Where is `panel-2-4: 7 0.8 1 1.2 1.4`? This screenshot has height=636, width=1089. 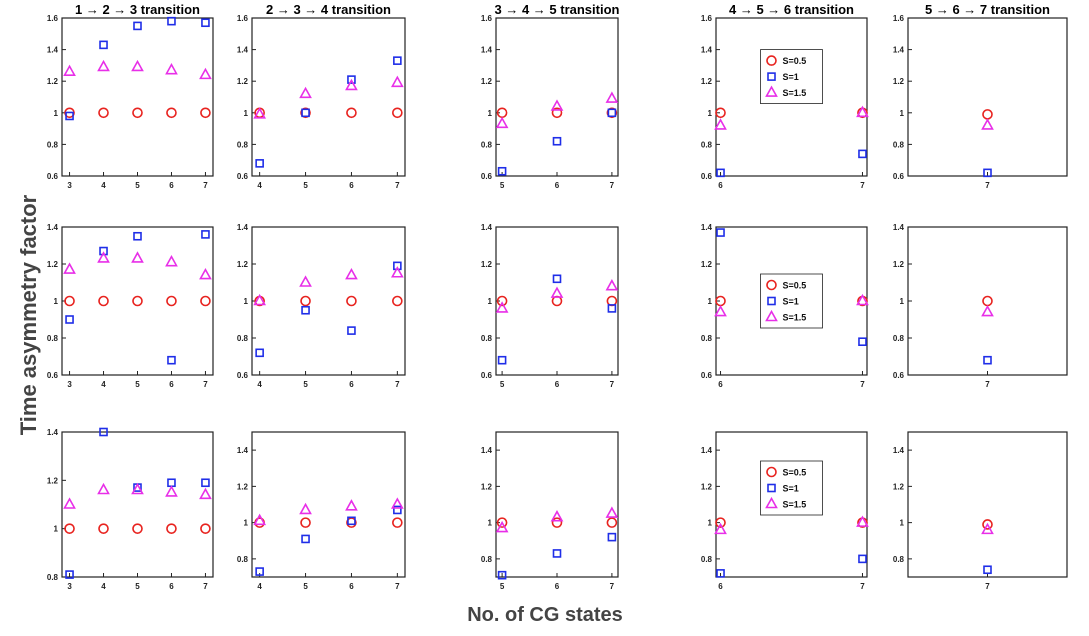 panel-2-4: 7 0.8 1 1.2 1.4 is located at coordinates (980, 511).